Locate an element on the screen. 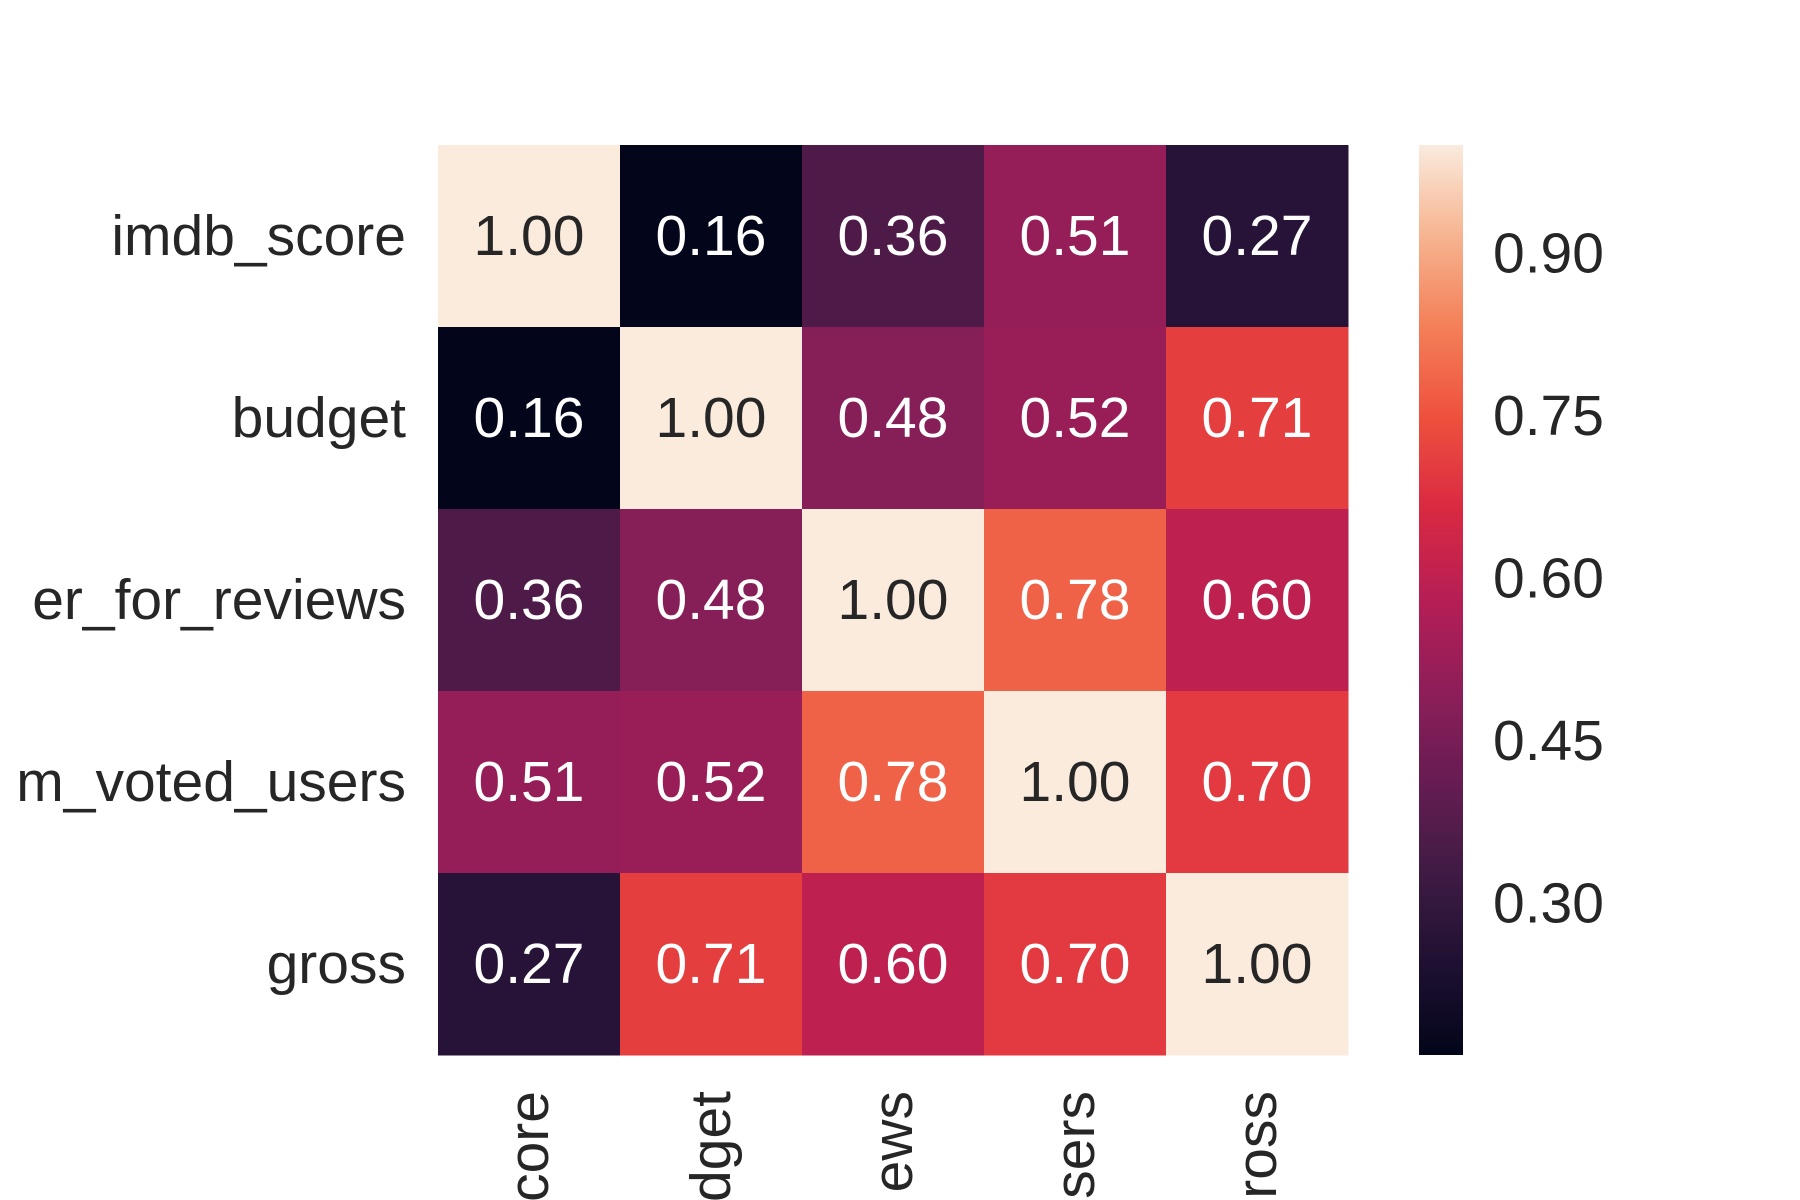 This screenshot has width=1800, height=1200. row-label: m_voted_users is located at coordinates (211, 782).